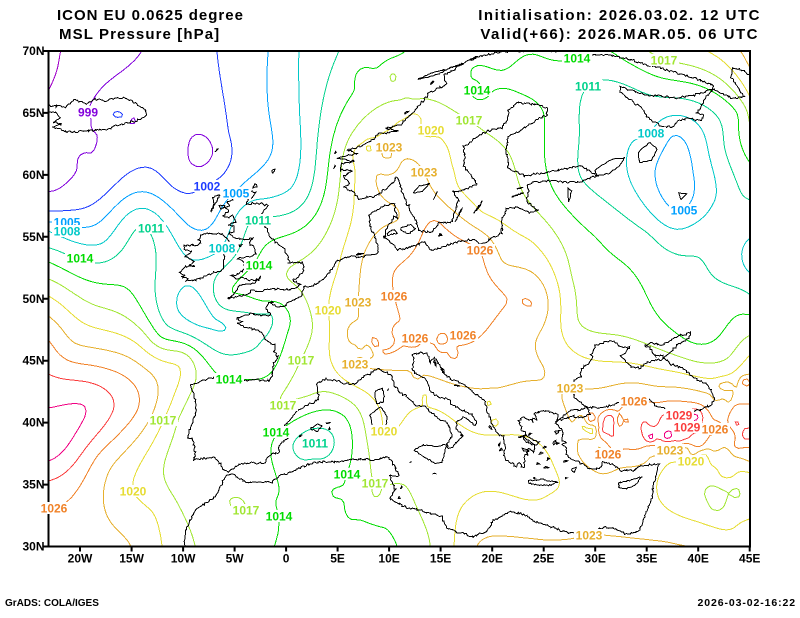 The width and height of the screenshot is (800, 618). Describe the element at coordinates (235, 559) in the screenshot. I see `svg-text: 5W` at that location.